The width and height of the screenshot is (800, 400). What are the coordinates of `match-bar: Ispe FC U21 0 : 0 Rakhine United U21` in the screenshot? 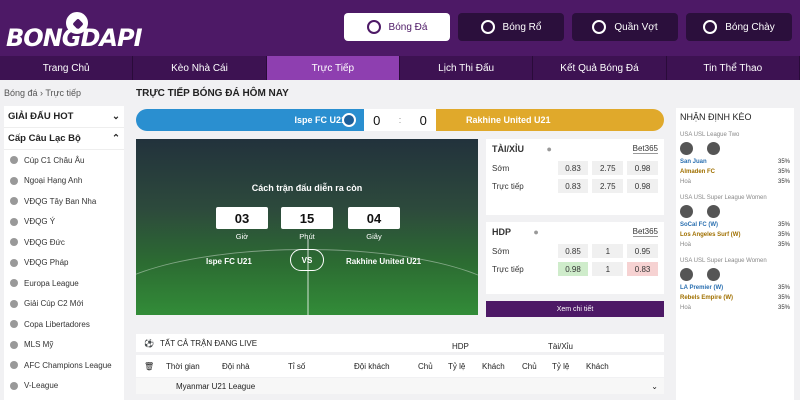 It's located at (400, 120).